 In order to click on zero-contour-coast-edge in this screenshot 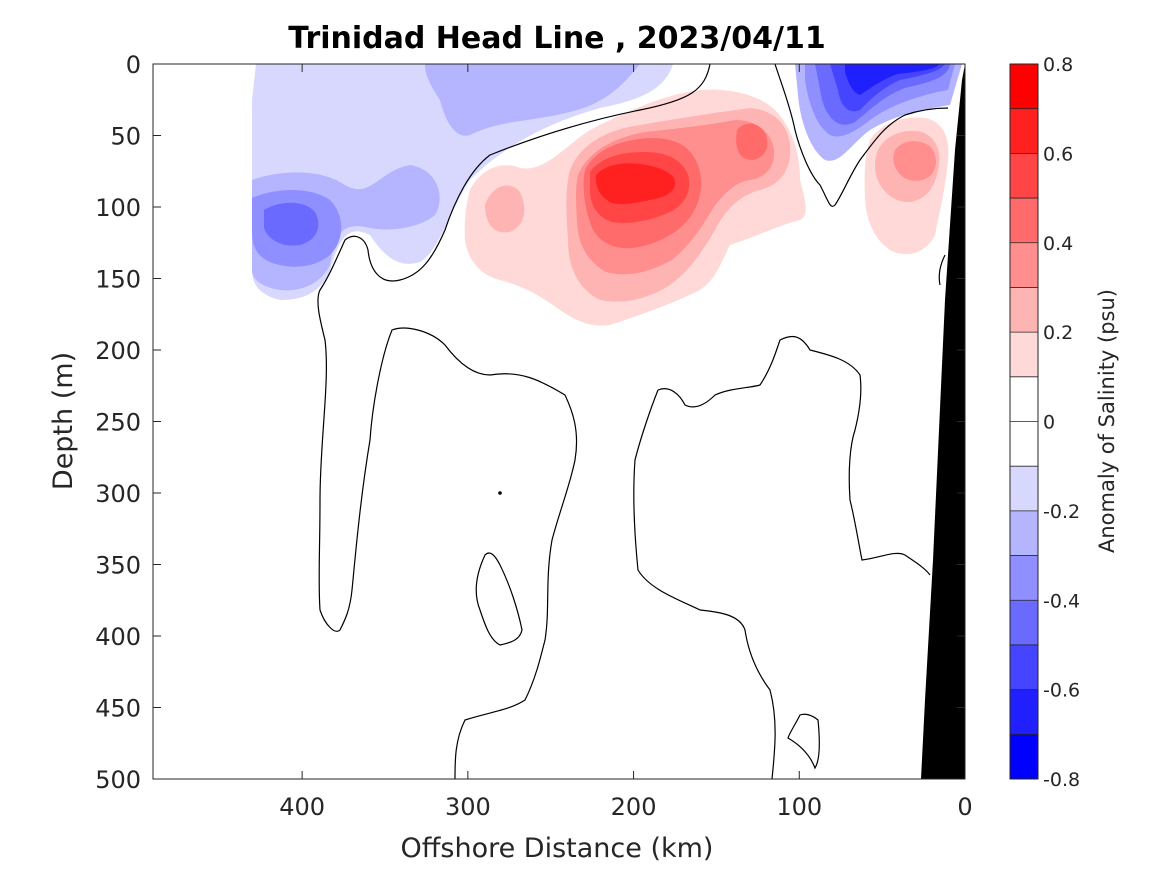, I will do `click(942, 270)`.